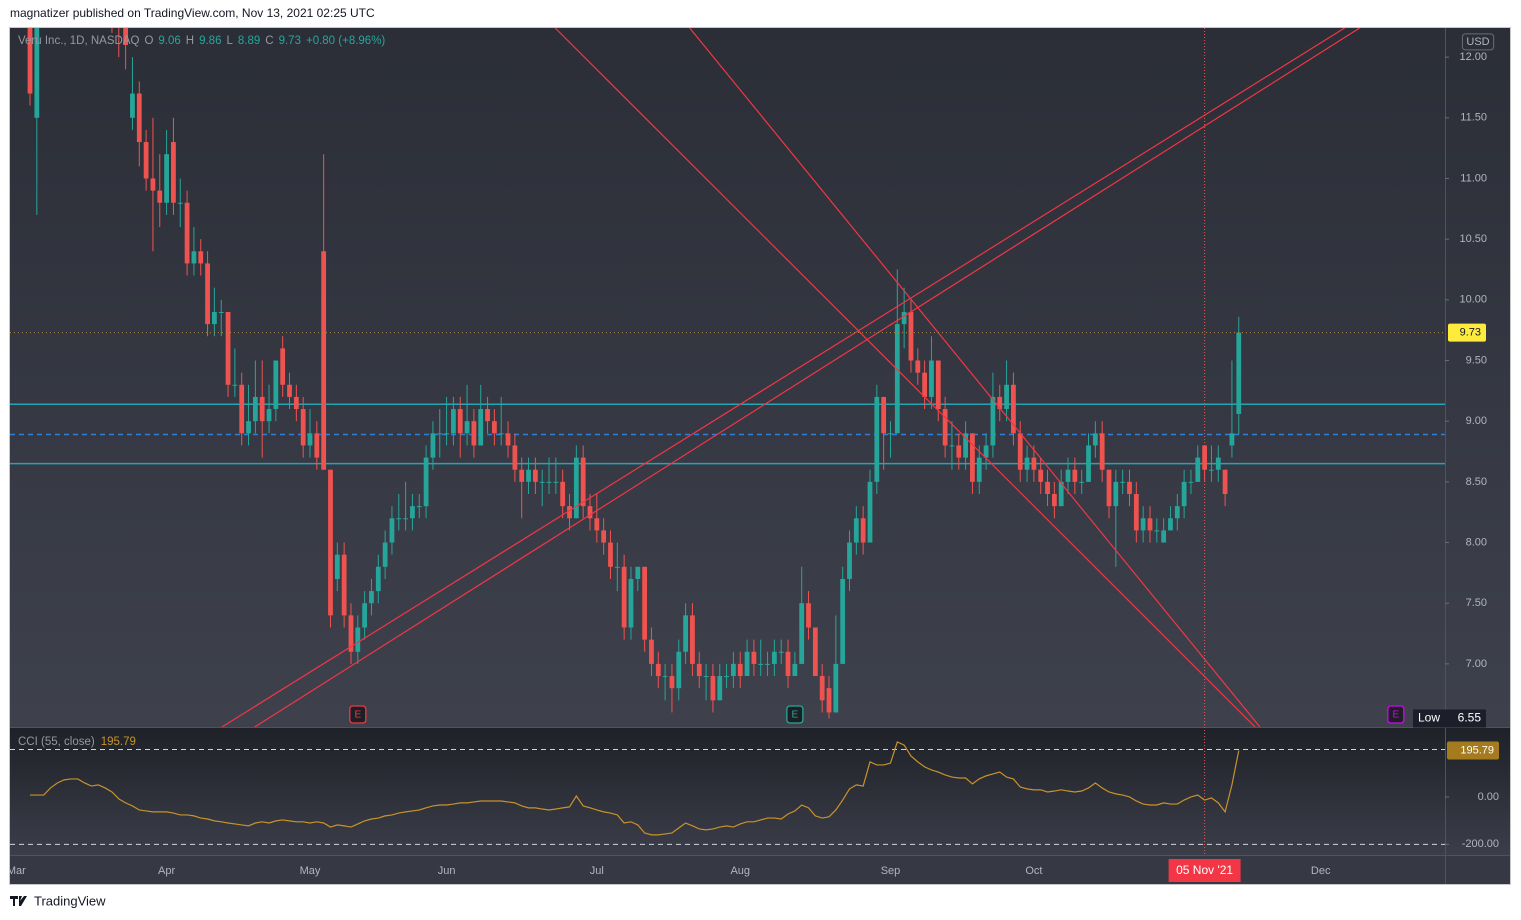 The image size is (1521, 920). What do you see at coordinates (1473, 57) in the screenshot?
I see `y-tick-label: 12.00` at bounding box center [1473, 57].